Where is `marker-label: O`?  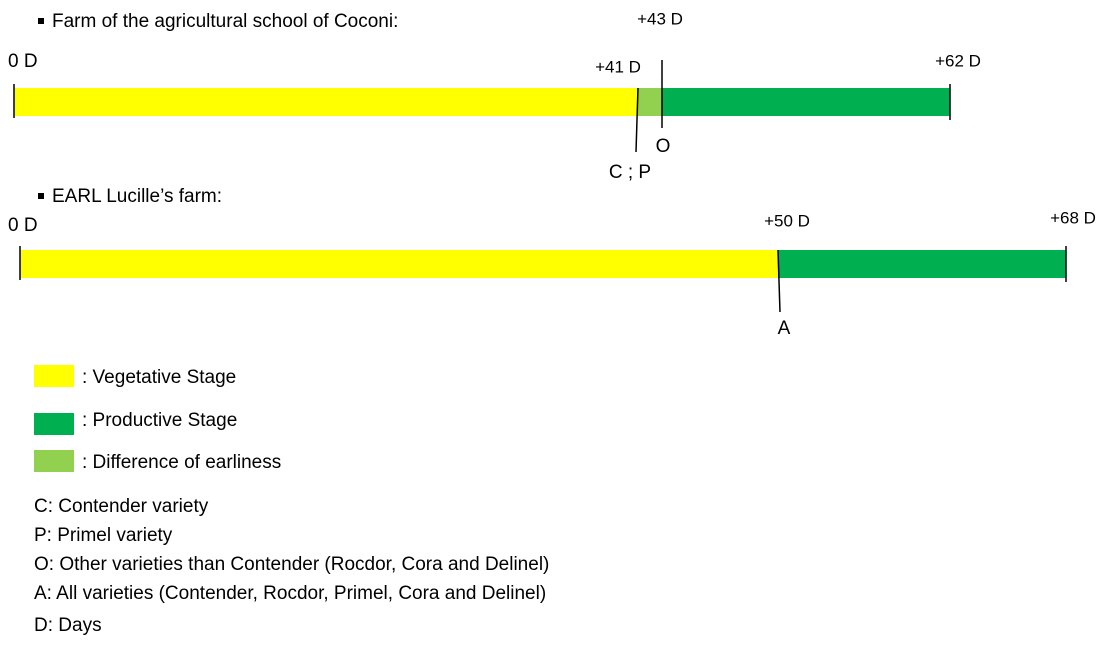
marker-label: O is located at coordinates (663, 146).